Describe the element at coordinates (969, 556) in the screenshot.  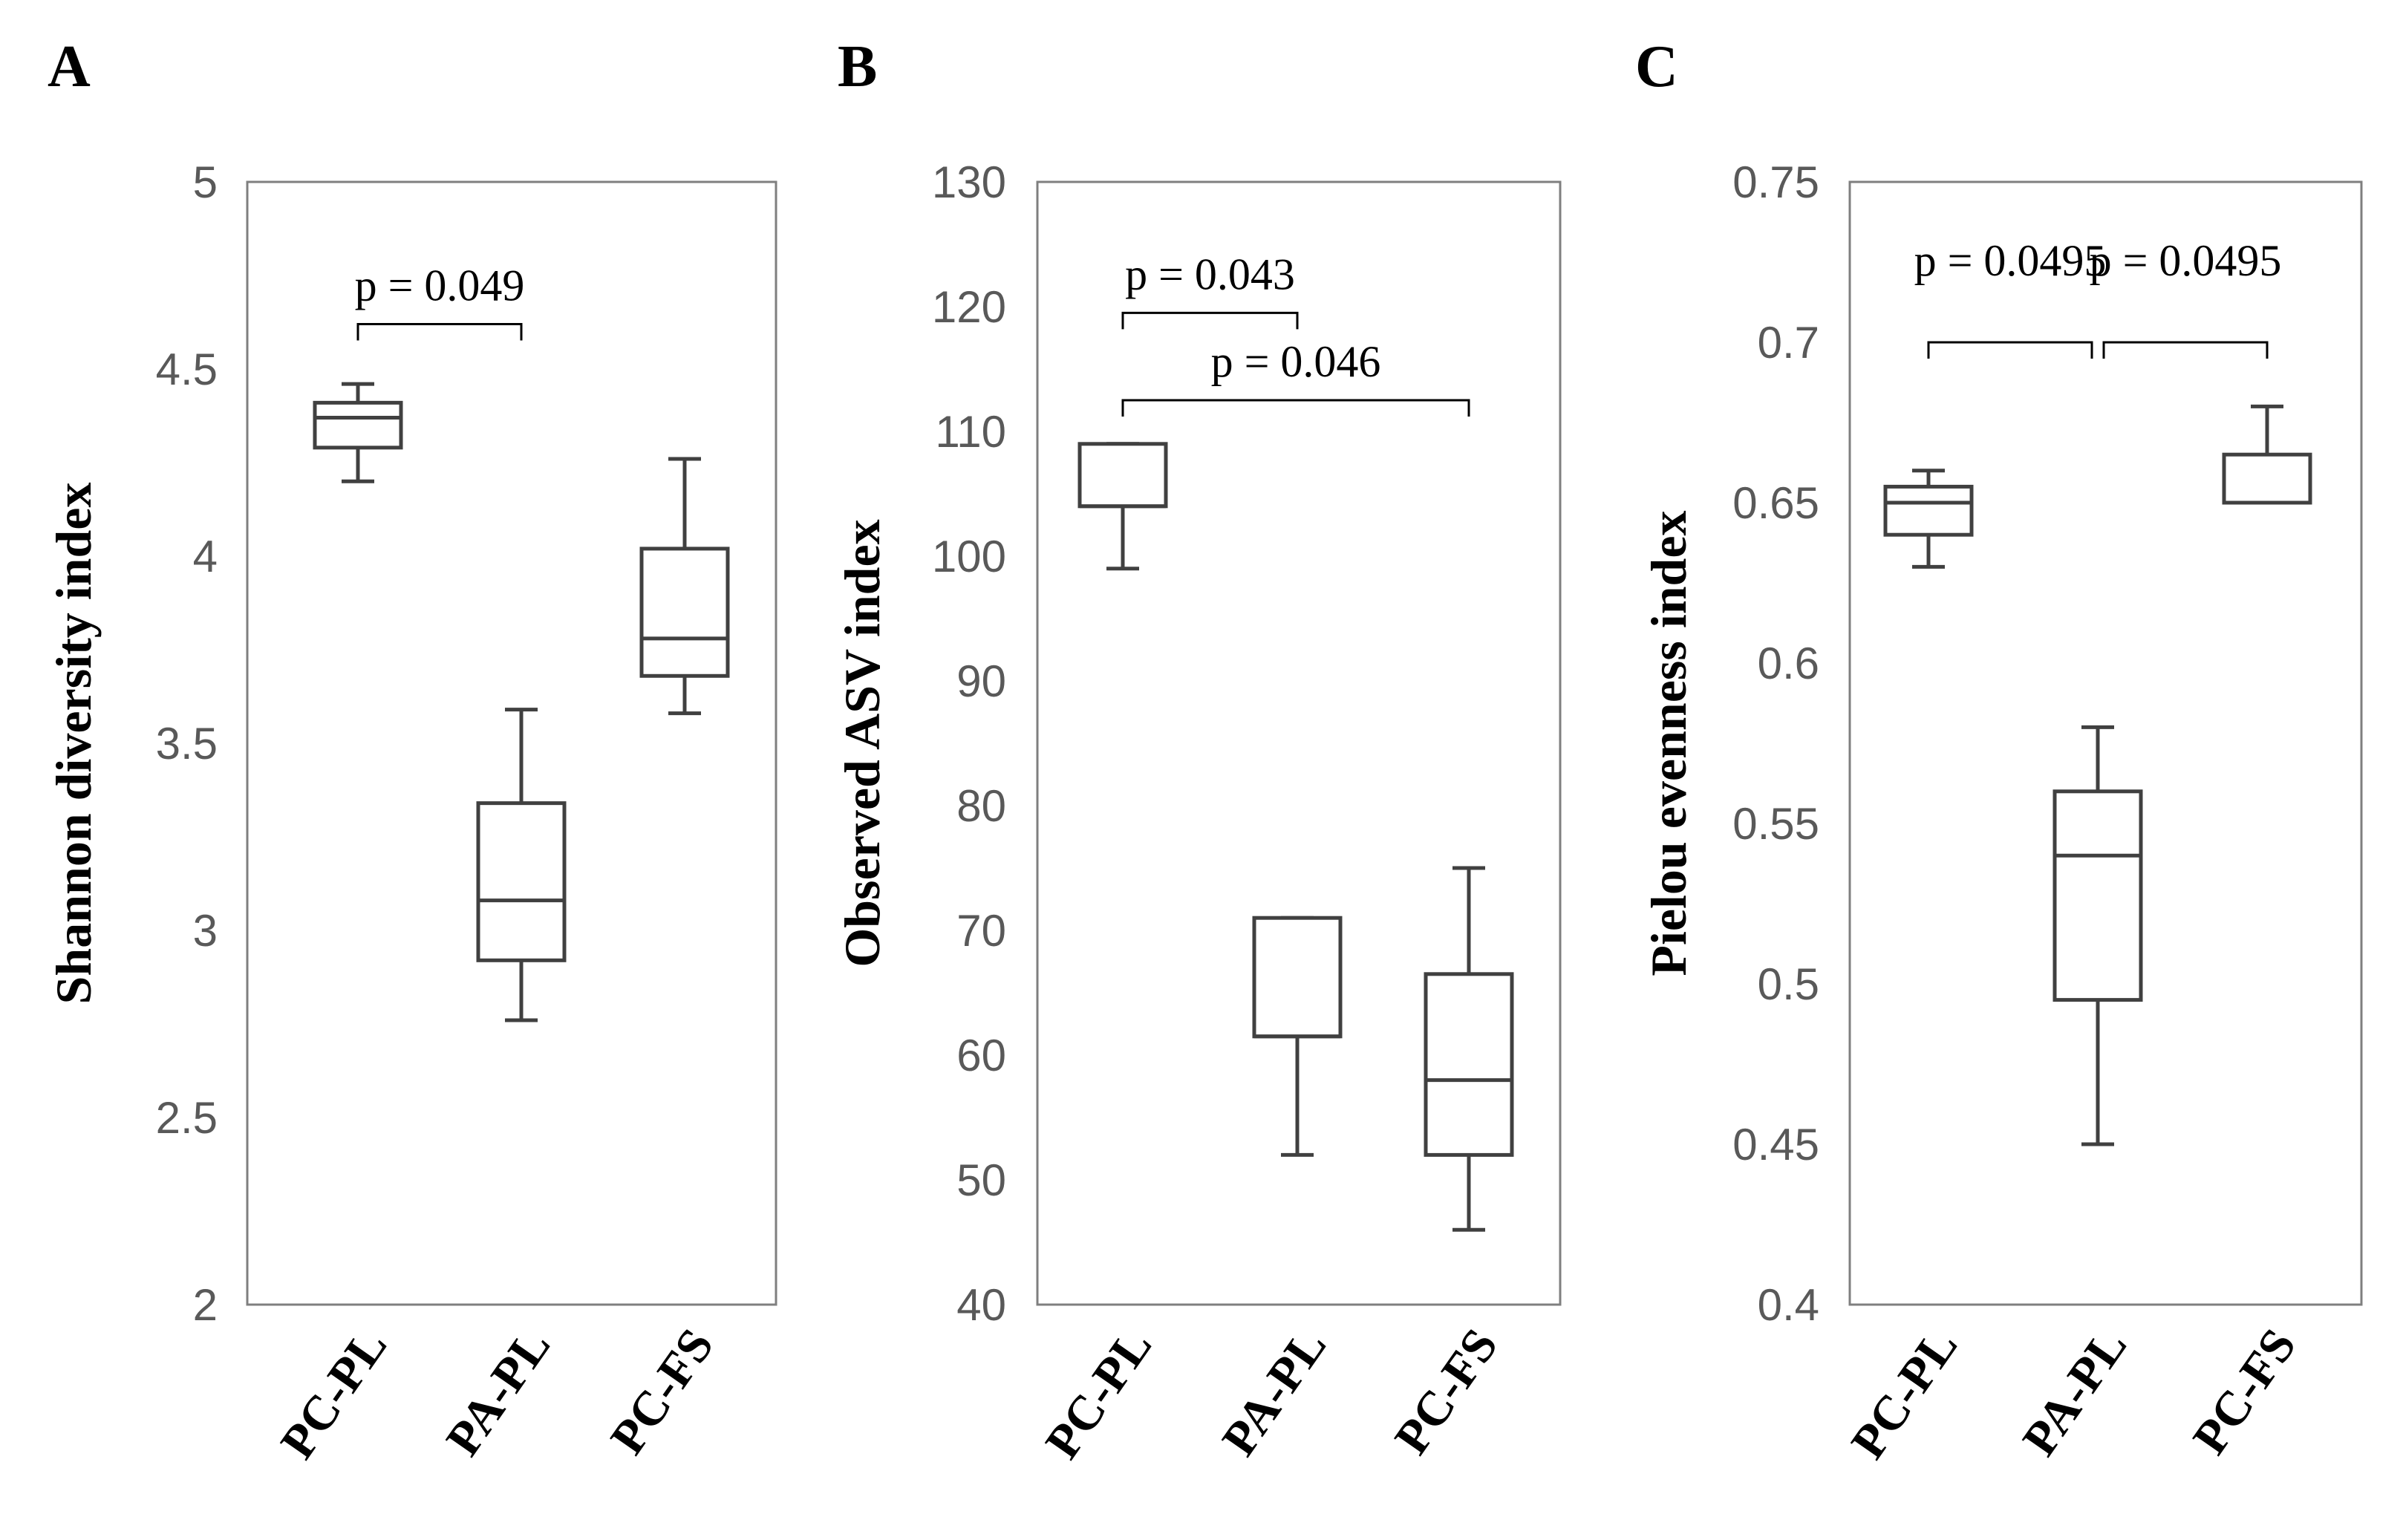
I see `y-tick-label: 100` at that location.